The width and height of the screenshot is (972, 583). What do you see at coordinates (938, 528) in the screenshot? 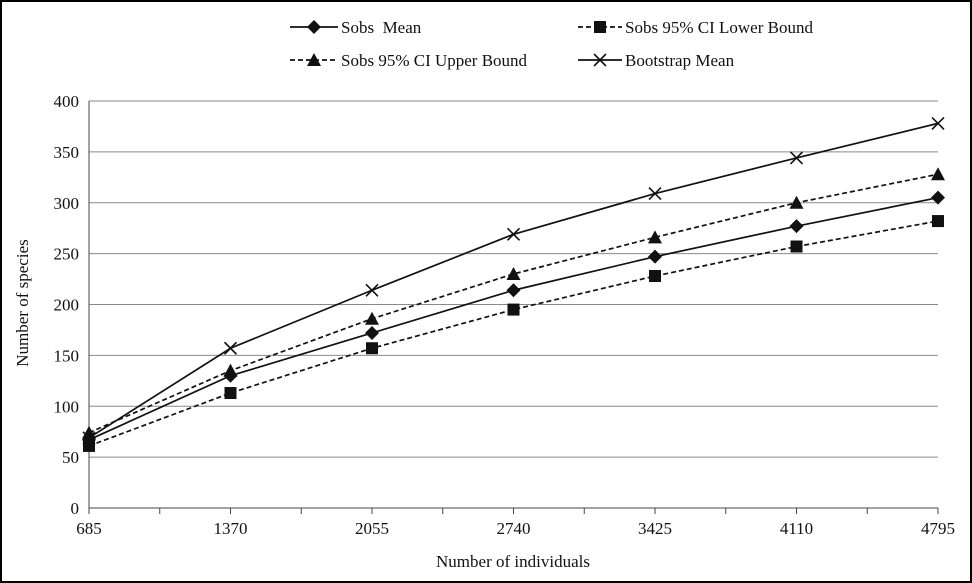
I see `x-tick-label: 4795` at bounding box center [938, 528].